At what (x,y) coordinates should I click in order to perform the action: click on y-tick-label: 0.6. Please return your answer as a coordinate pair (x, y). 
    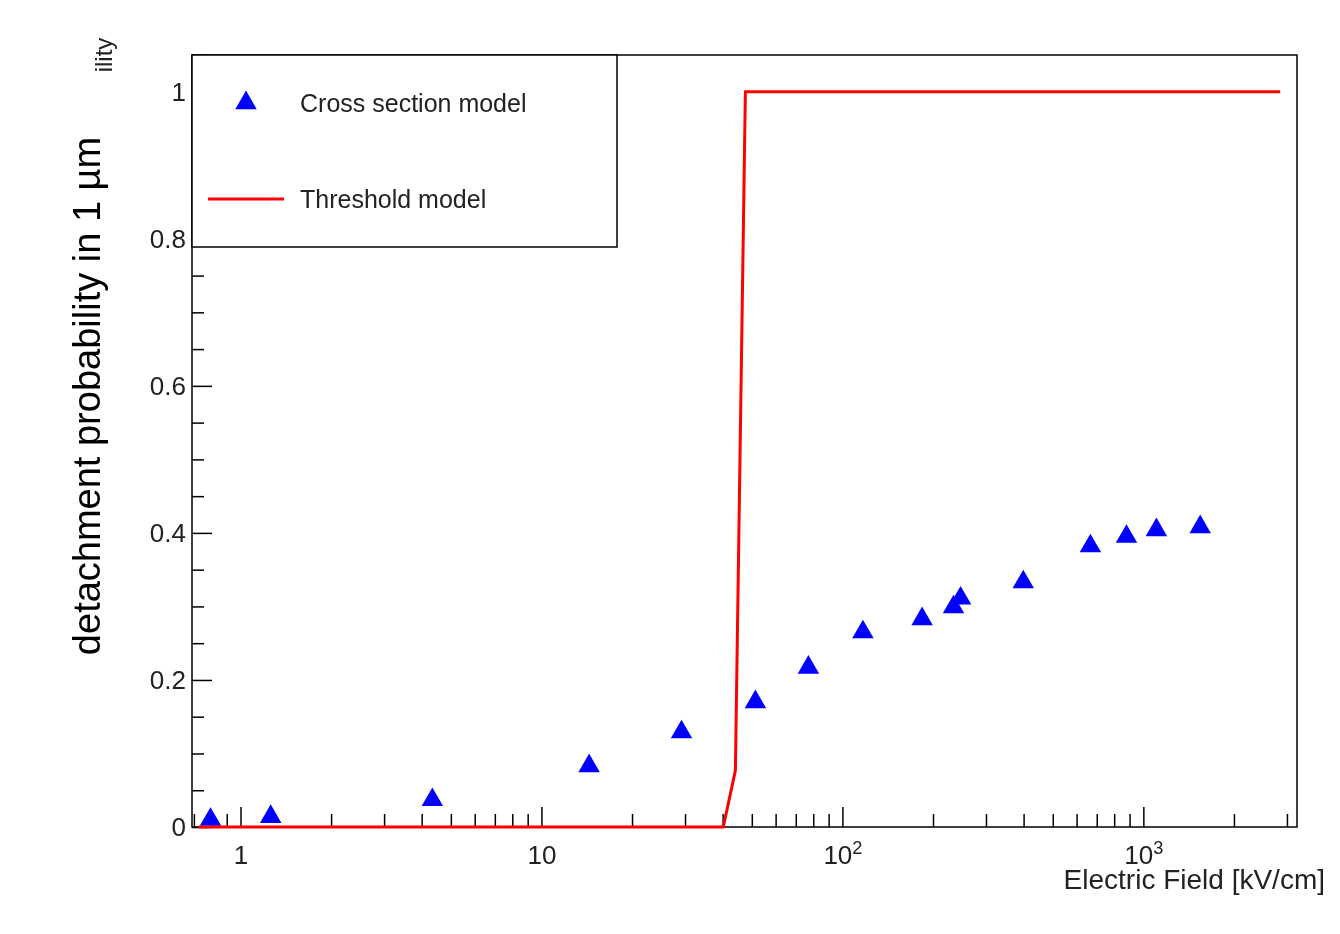
    Looking at the image, I should click on (167, 385).